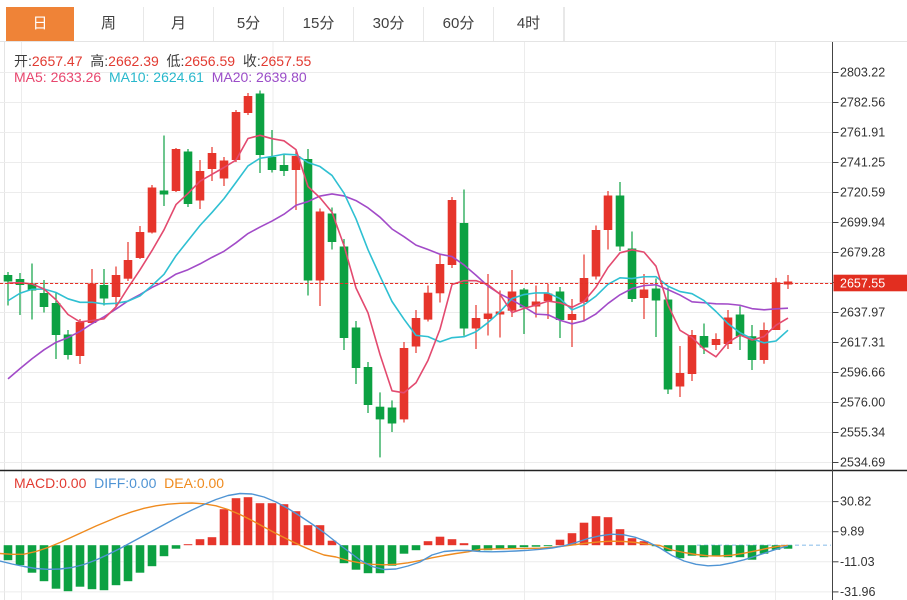  I want to click on svg-text: 2720.59, so click(862, 193).